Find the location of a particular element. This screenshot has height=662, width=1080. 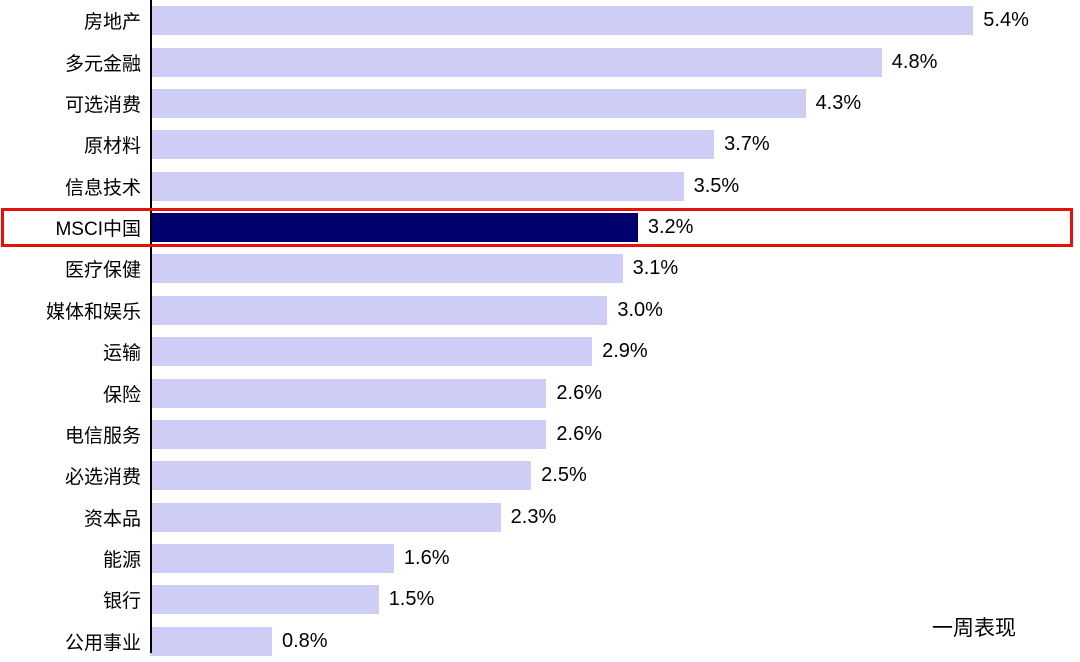

chart-row: 多元金融 4.8% is located at coordinates (540, 61).